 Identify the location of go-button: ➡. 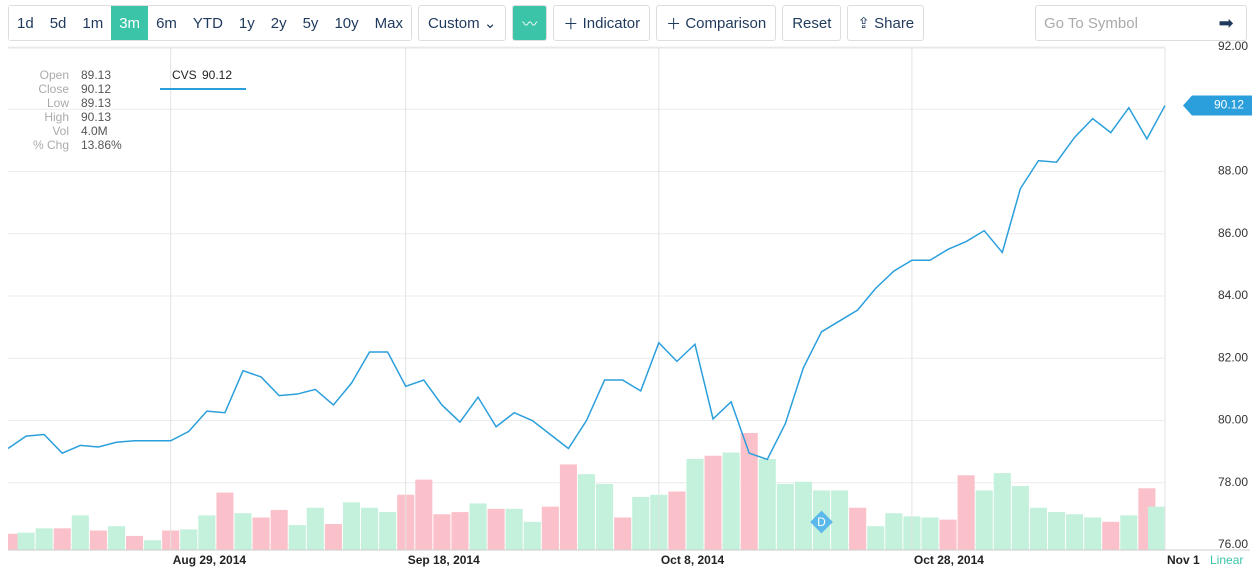
(1226, 22).